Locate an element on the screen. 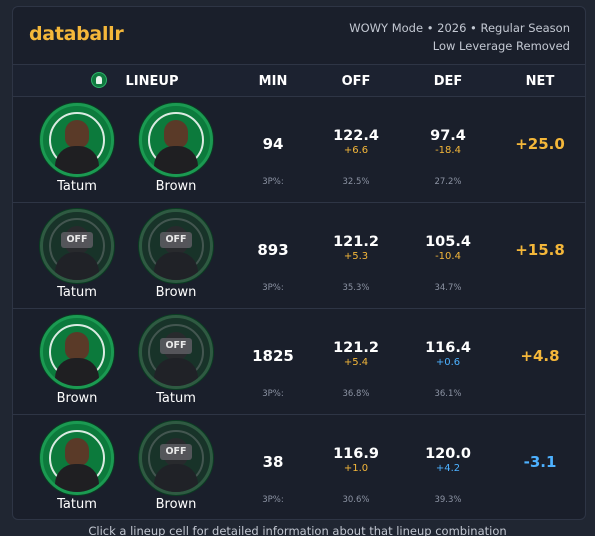 This screenshot has width=595, height=536. def-rating: 120.0 +4.2 is located at coordinates (448, 460).